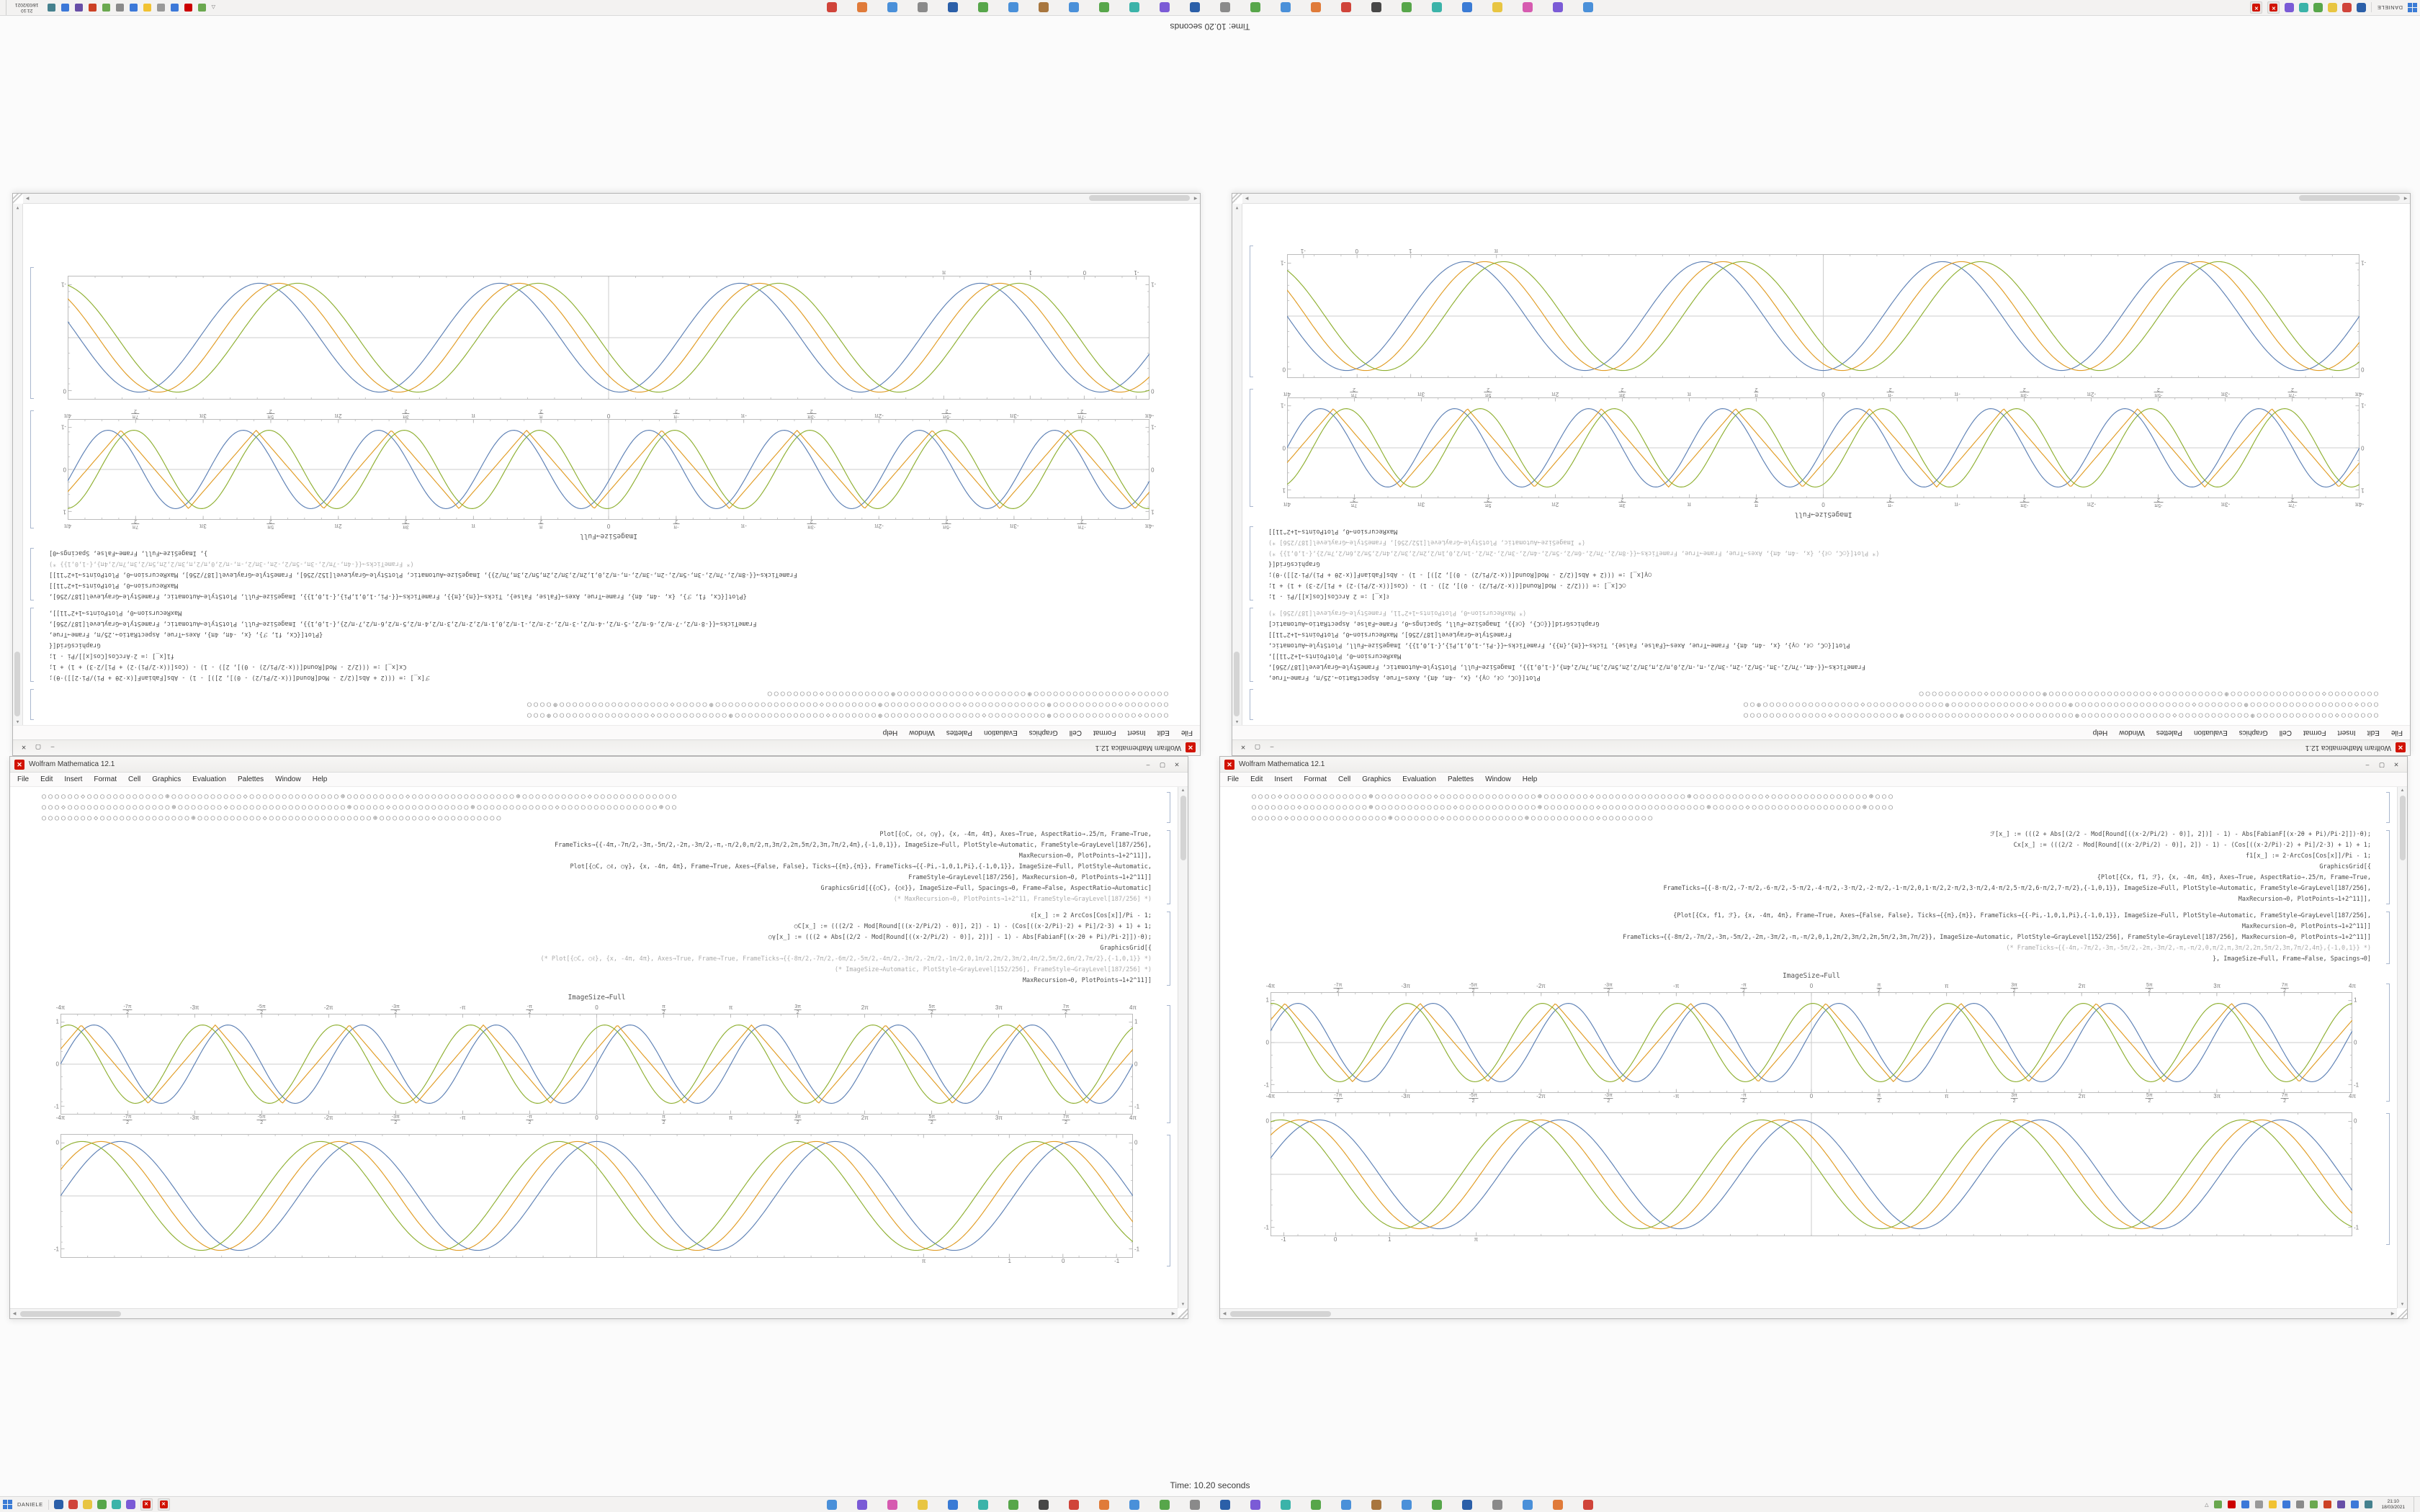 This screenshot has height=1512, width=2420. I want to click on scroll-right-icon: ▶, so click(1247, 198).